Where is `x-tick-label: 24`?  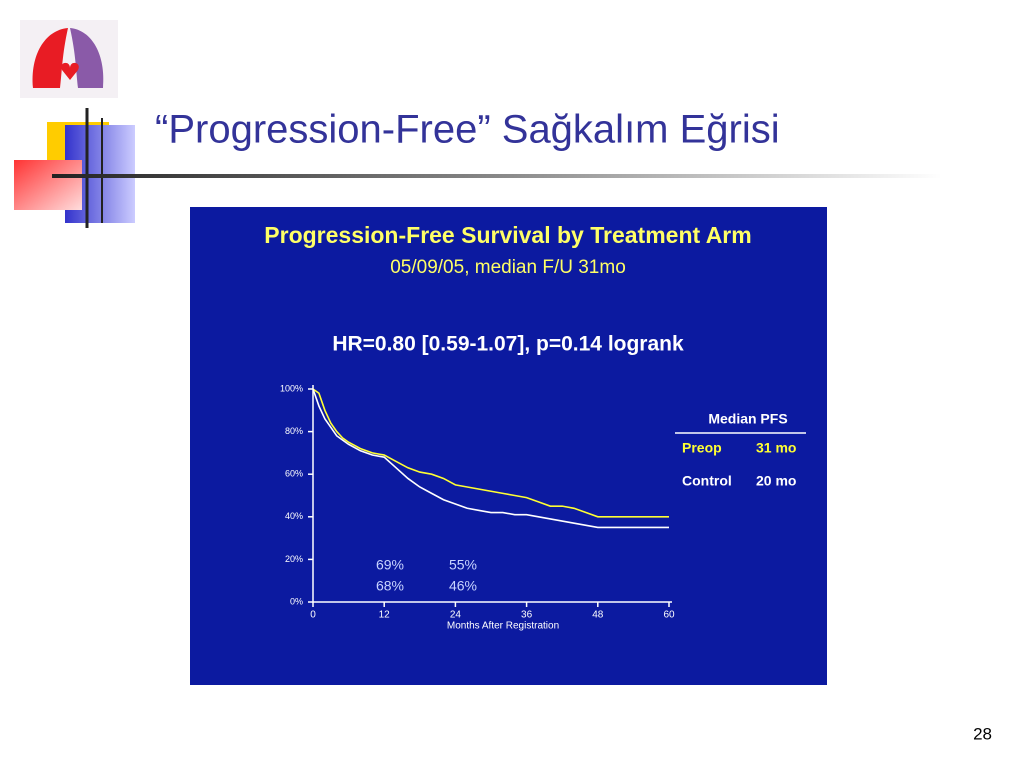 x-tick-label: 24 is located at coordinates (456, 615).